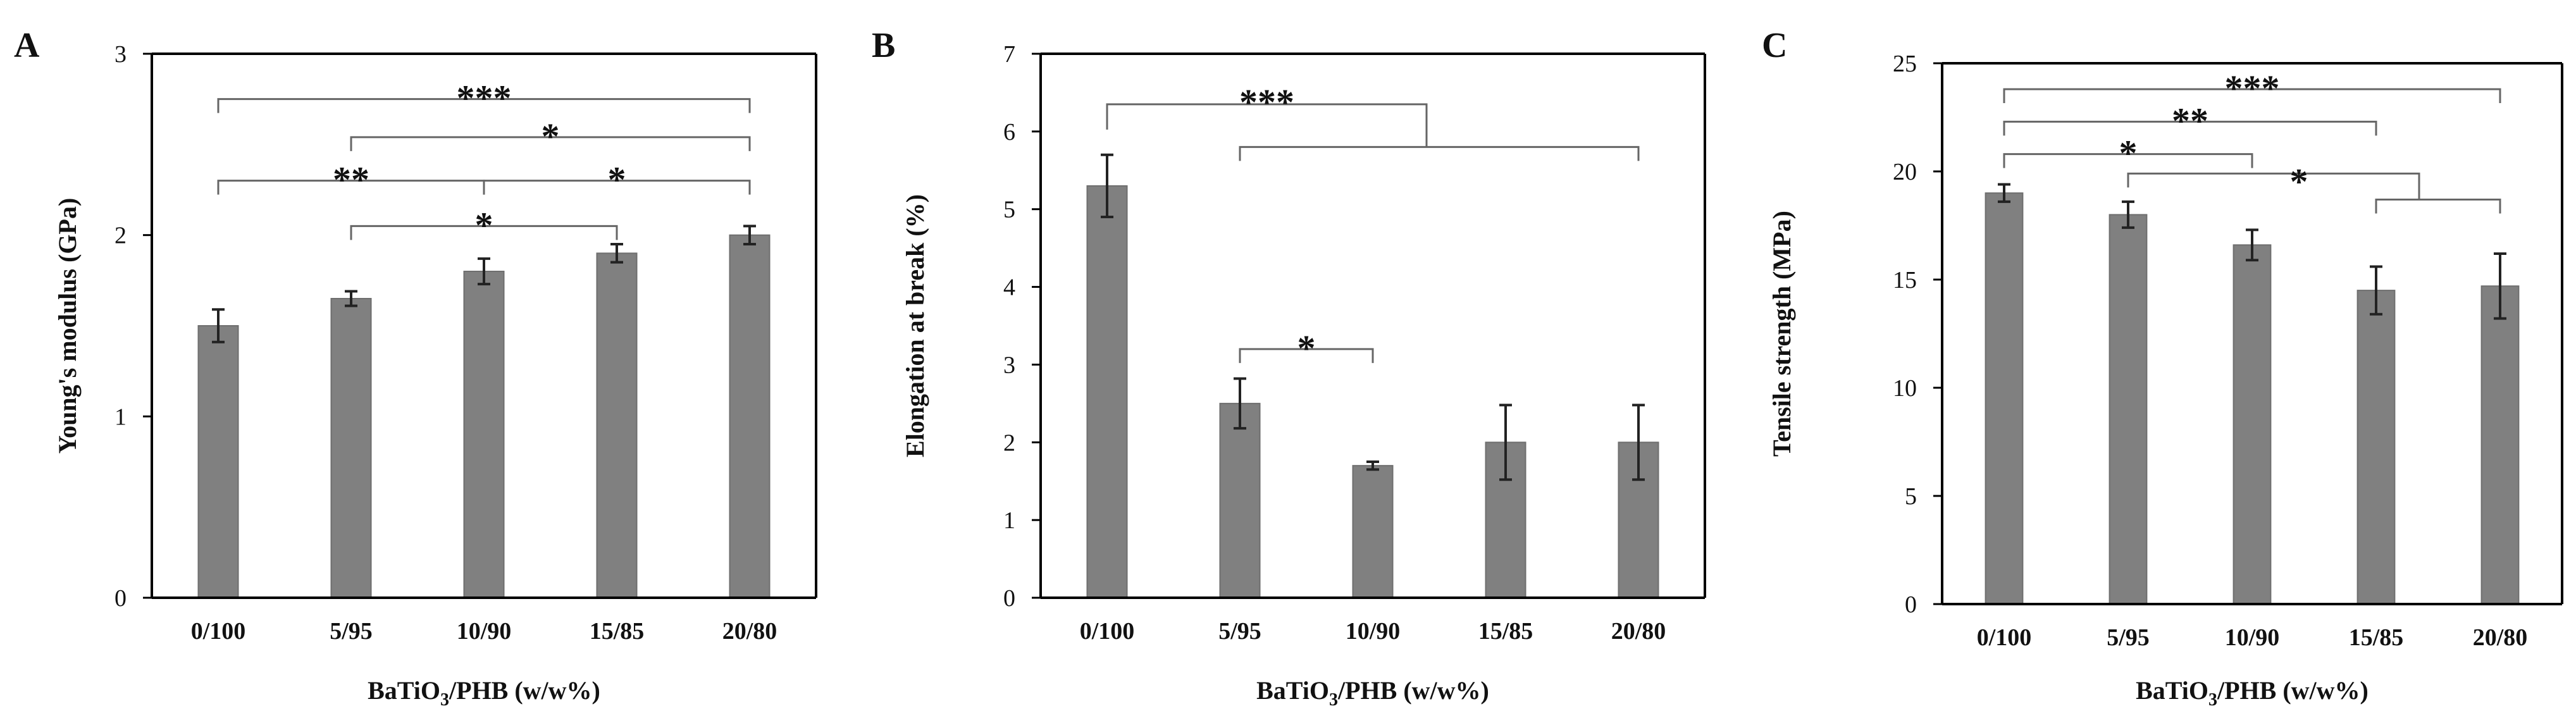  What do you see at coordinates (1009, 288) in the screenshot?
I see `y-tick-label: 4` at bounding box center [1009, 288].